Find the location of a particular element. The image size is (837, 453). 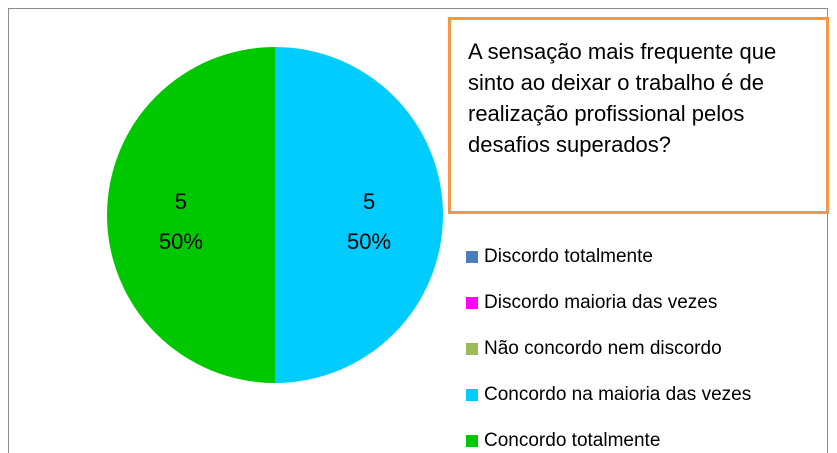

legend-item: Concordo totalmente is located at coordinates (608, 435).